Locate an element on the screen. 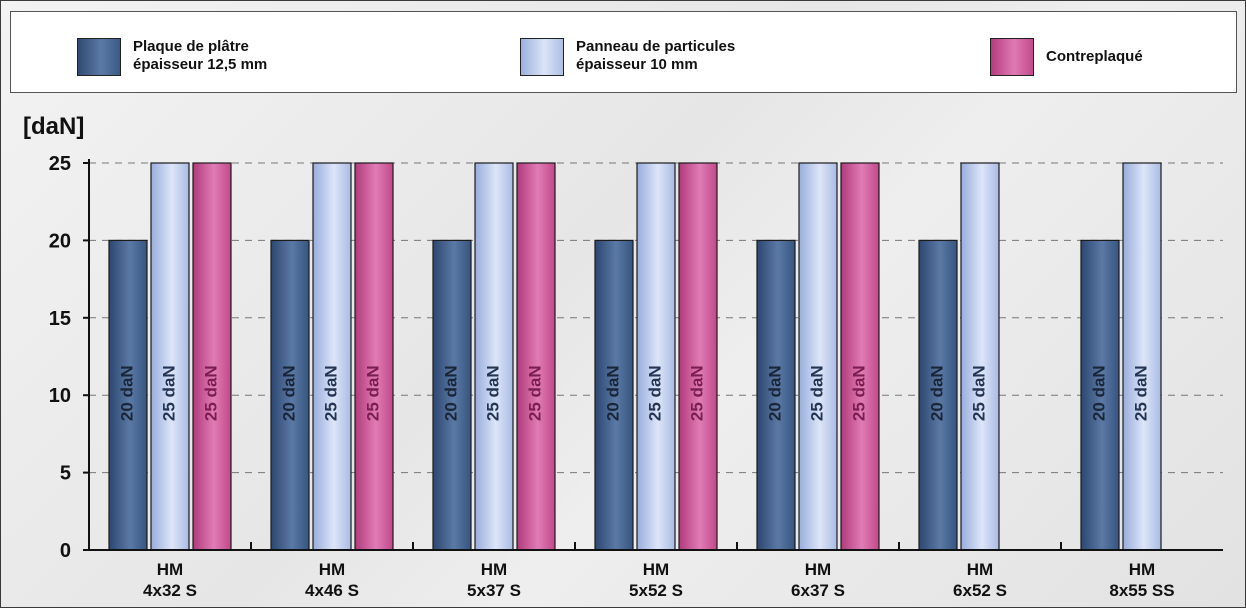  y-axis-unit-label: [daN] is located at coordinates (54, 126).